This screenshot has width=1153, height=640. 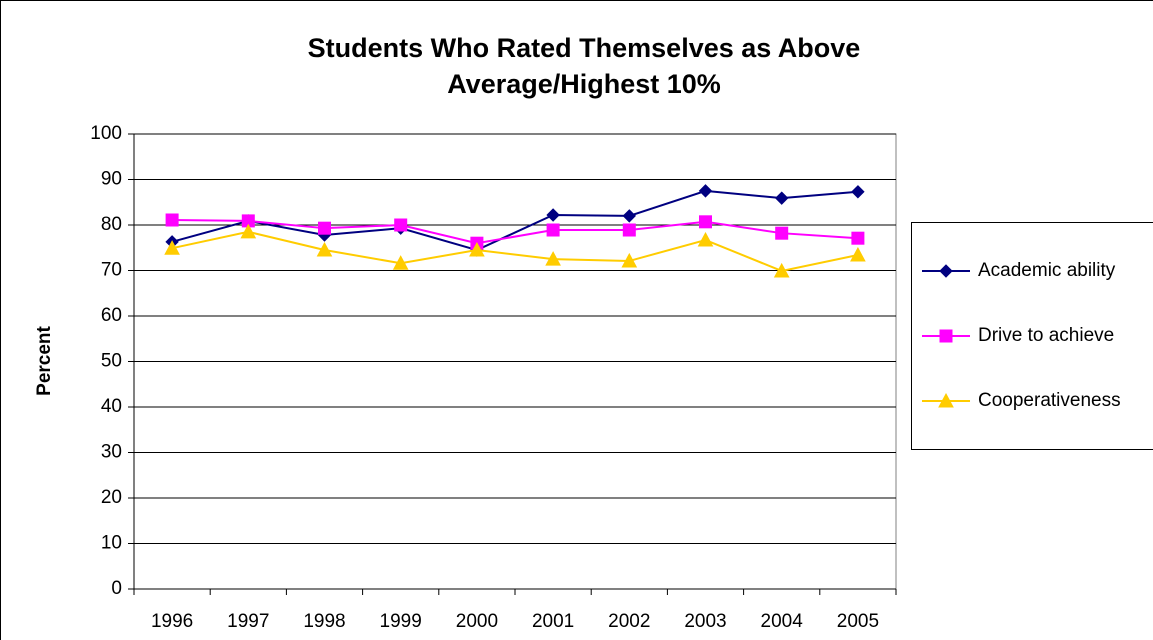 What do you see at coordinates (1047, 270) in the screenshot?
I see `legend-label: Academic ability` at bounding box center [1047, 270].